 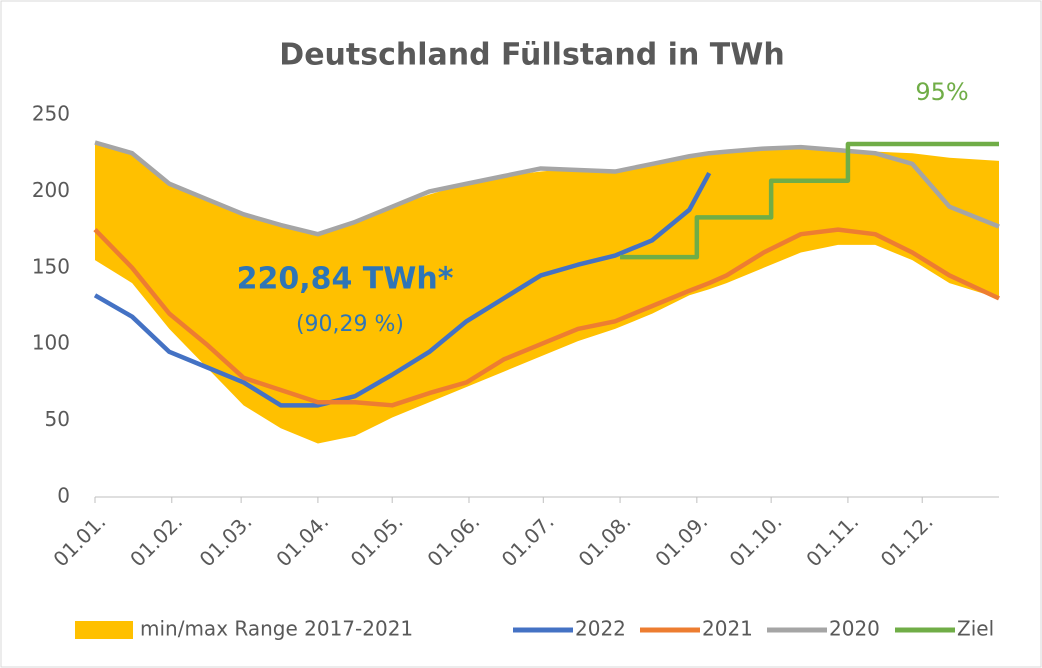 I want to click on legend-label: 2020, so click(x=854, y=629).